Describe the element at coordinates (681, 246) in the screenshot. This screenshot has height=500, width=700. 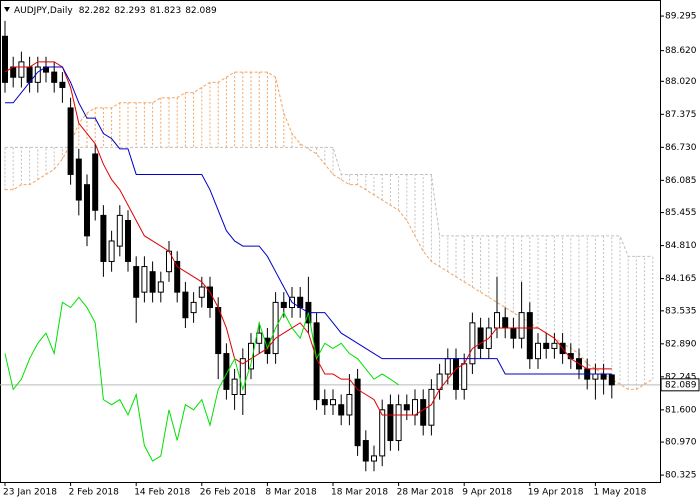
I see `y-tick-label: 84.810` at that location.